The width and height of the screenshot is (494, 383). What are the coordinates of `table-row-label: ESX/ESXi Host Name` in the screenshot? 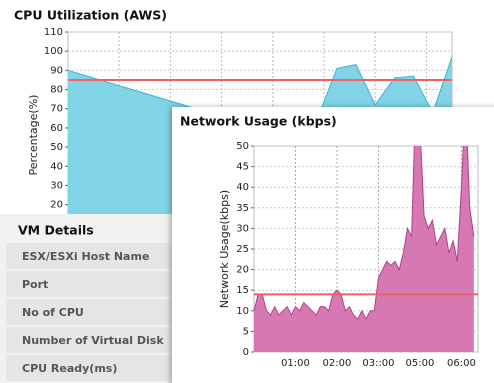 It's located at (85, 256).